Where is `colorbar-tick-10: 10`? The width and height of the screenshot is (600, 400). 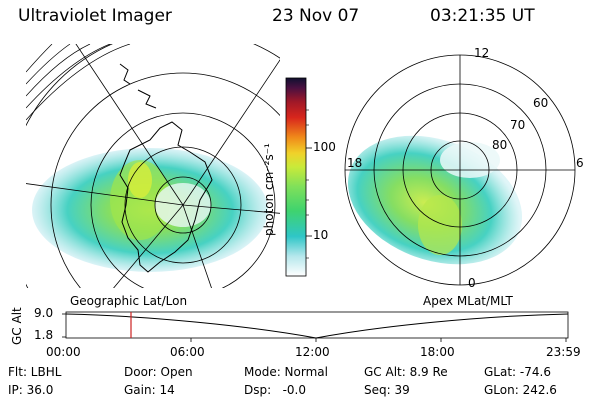
colorbar-tick-10: 10 is located at coordinates (321, 235).